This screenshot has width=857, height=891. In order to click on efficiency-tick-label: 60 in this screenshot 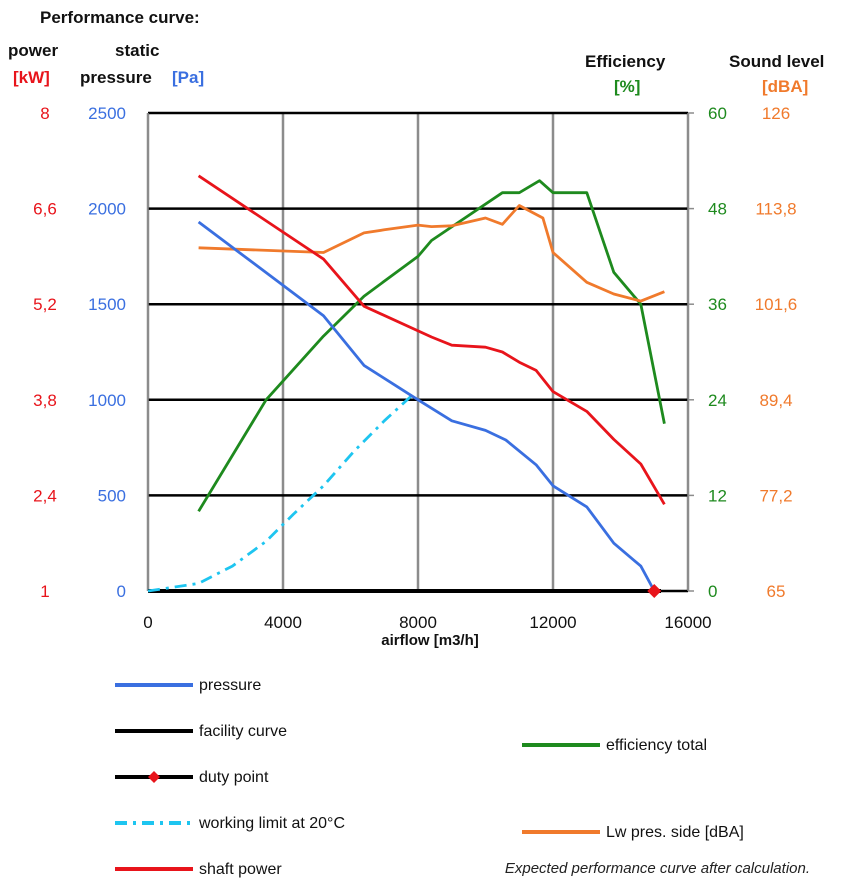, I will do `click(717, 113)`.